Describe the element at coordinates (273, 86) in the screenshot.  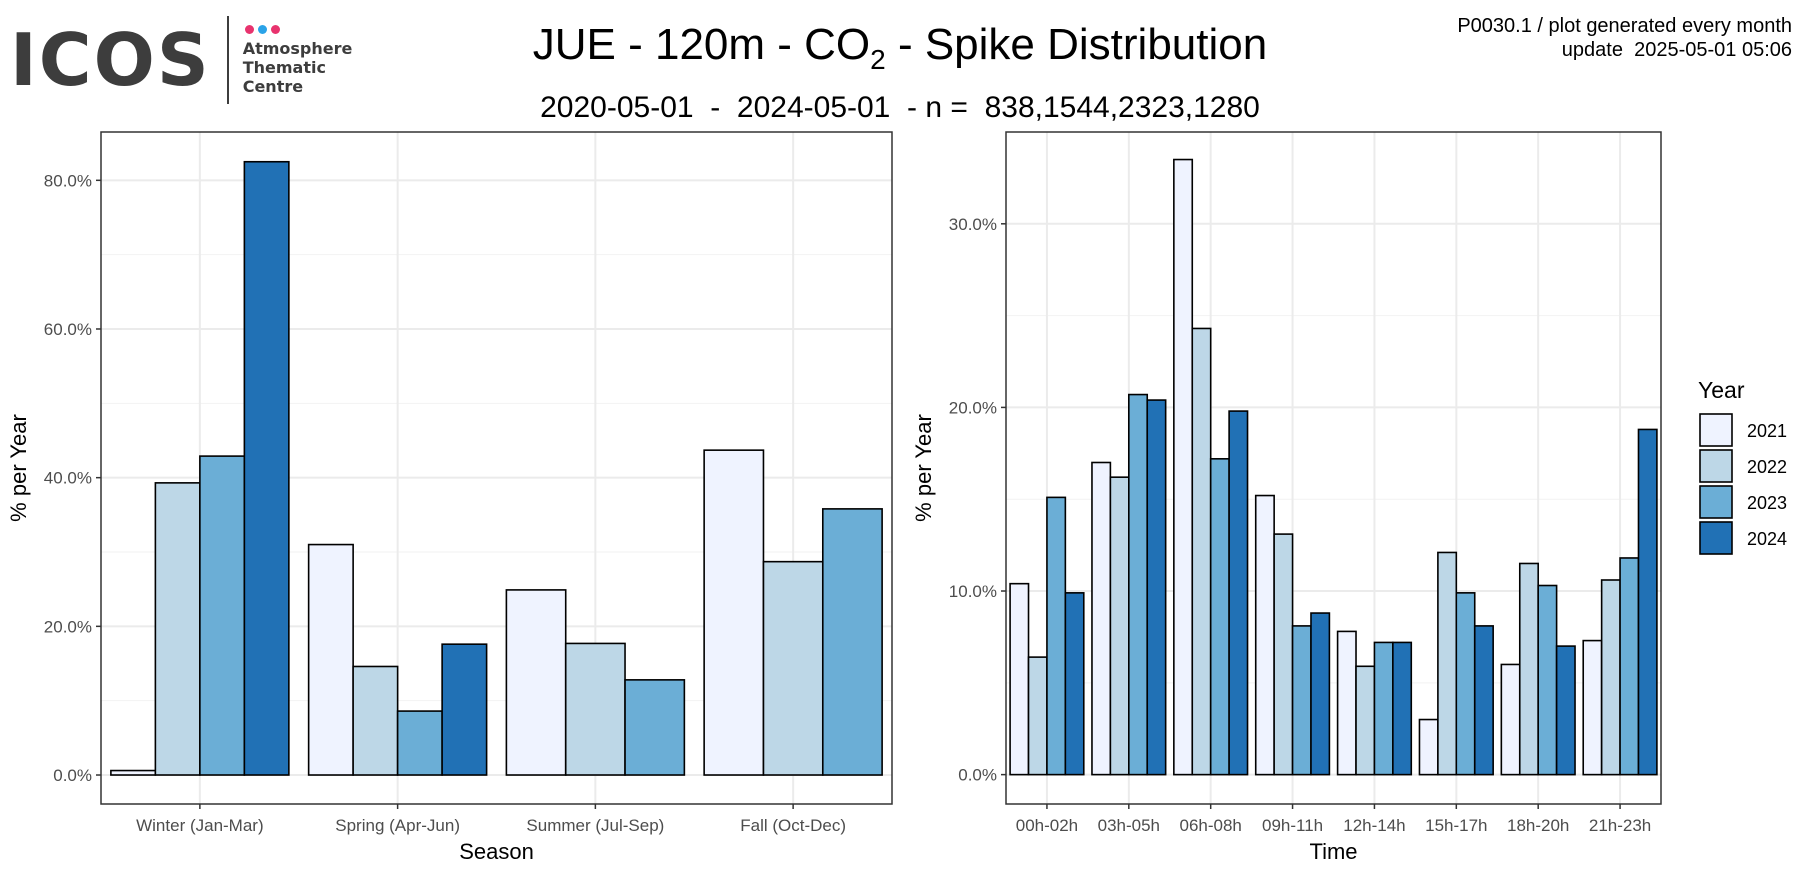
I see `logo-sub-line-3: Centre` at that location.